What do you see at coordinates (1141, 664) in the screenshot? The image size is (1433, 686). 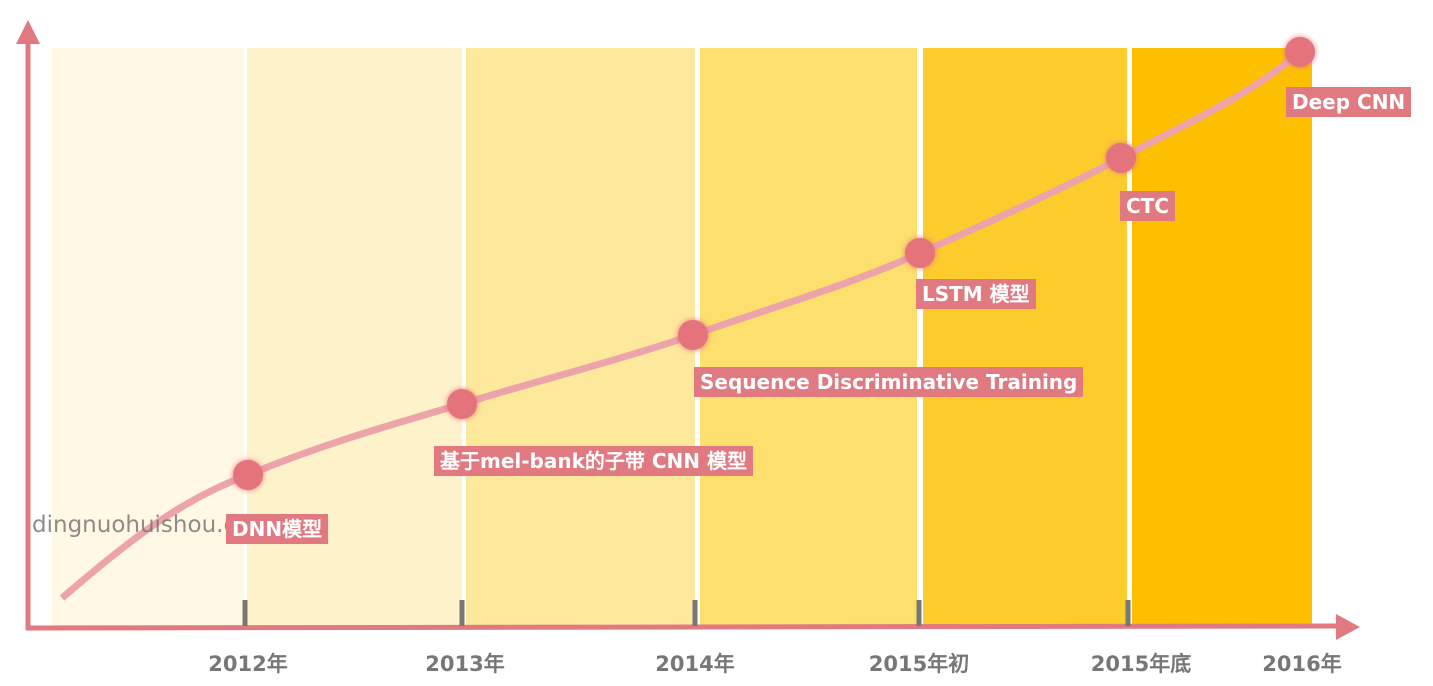 I see `period-label: 2015年底` at bounding box center [1141, 664].